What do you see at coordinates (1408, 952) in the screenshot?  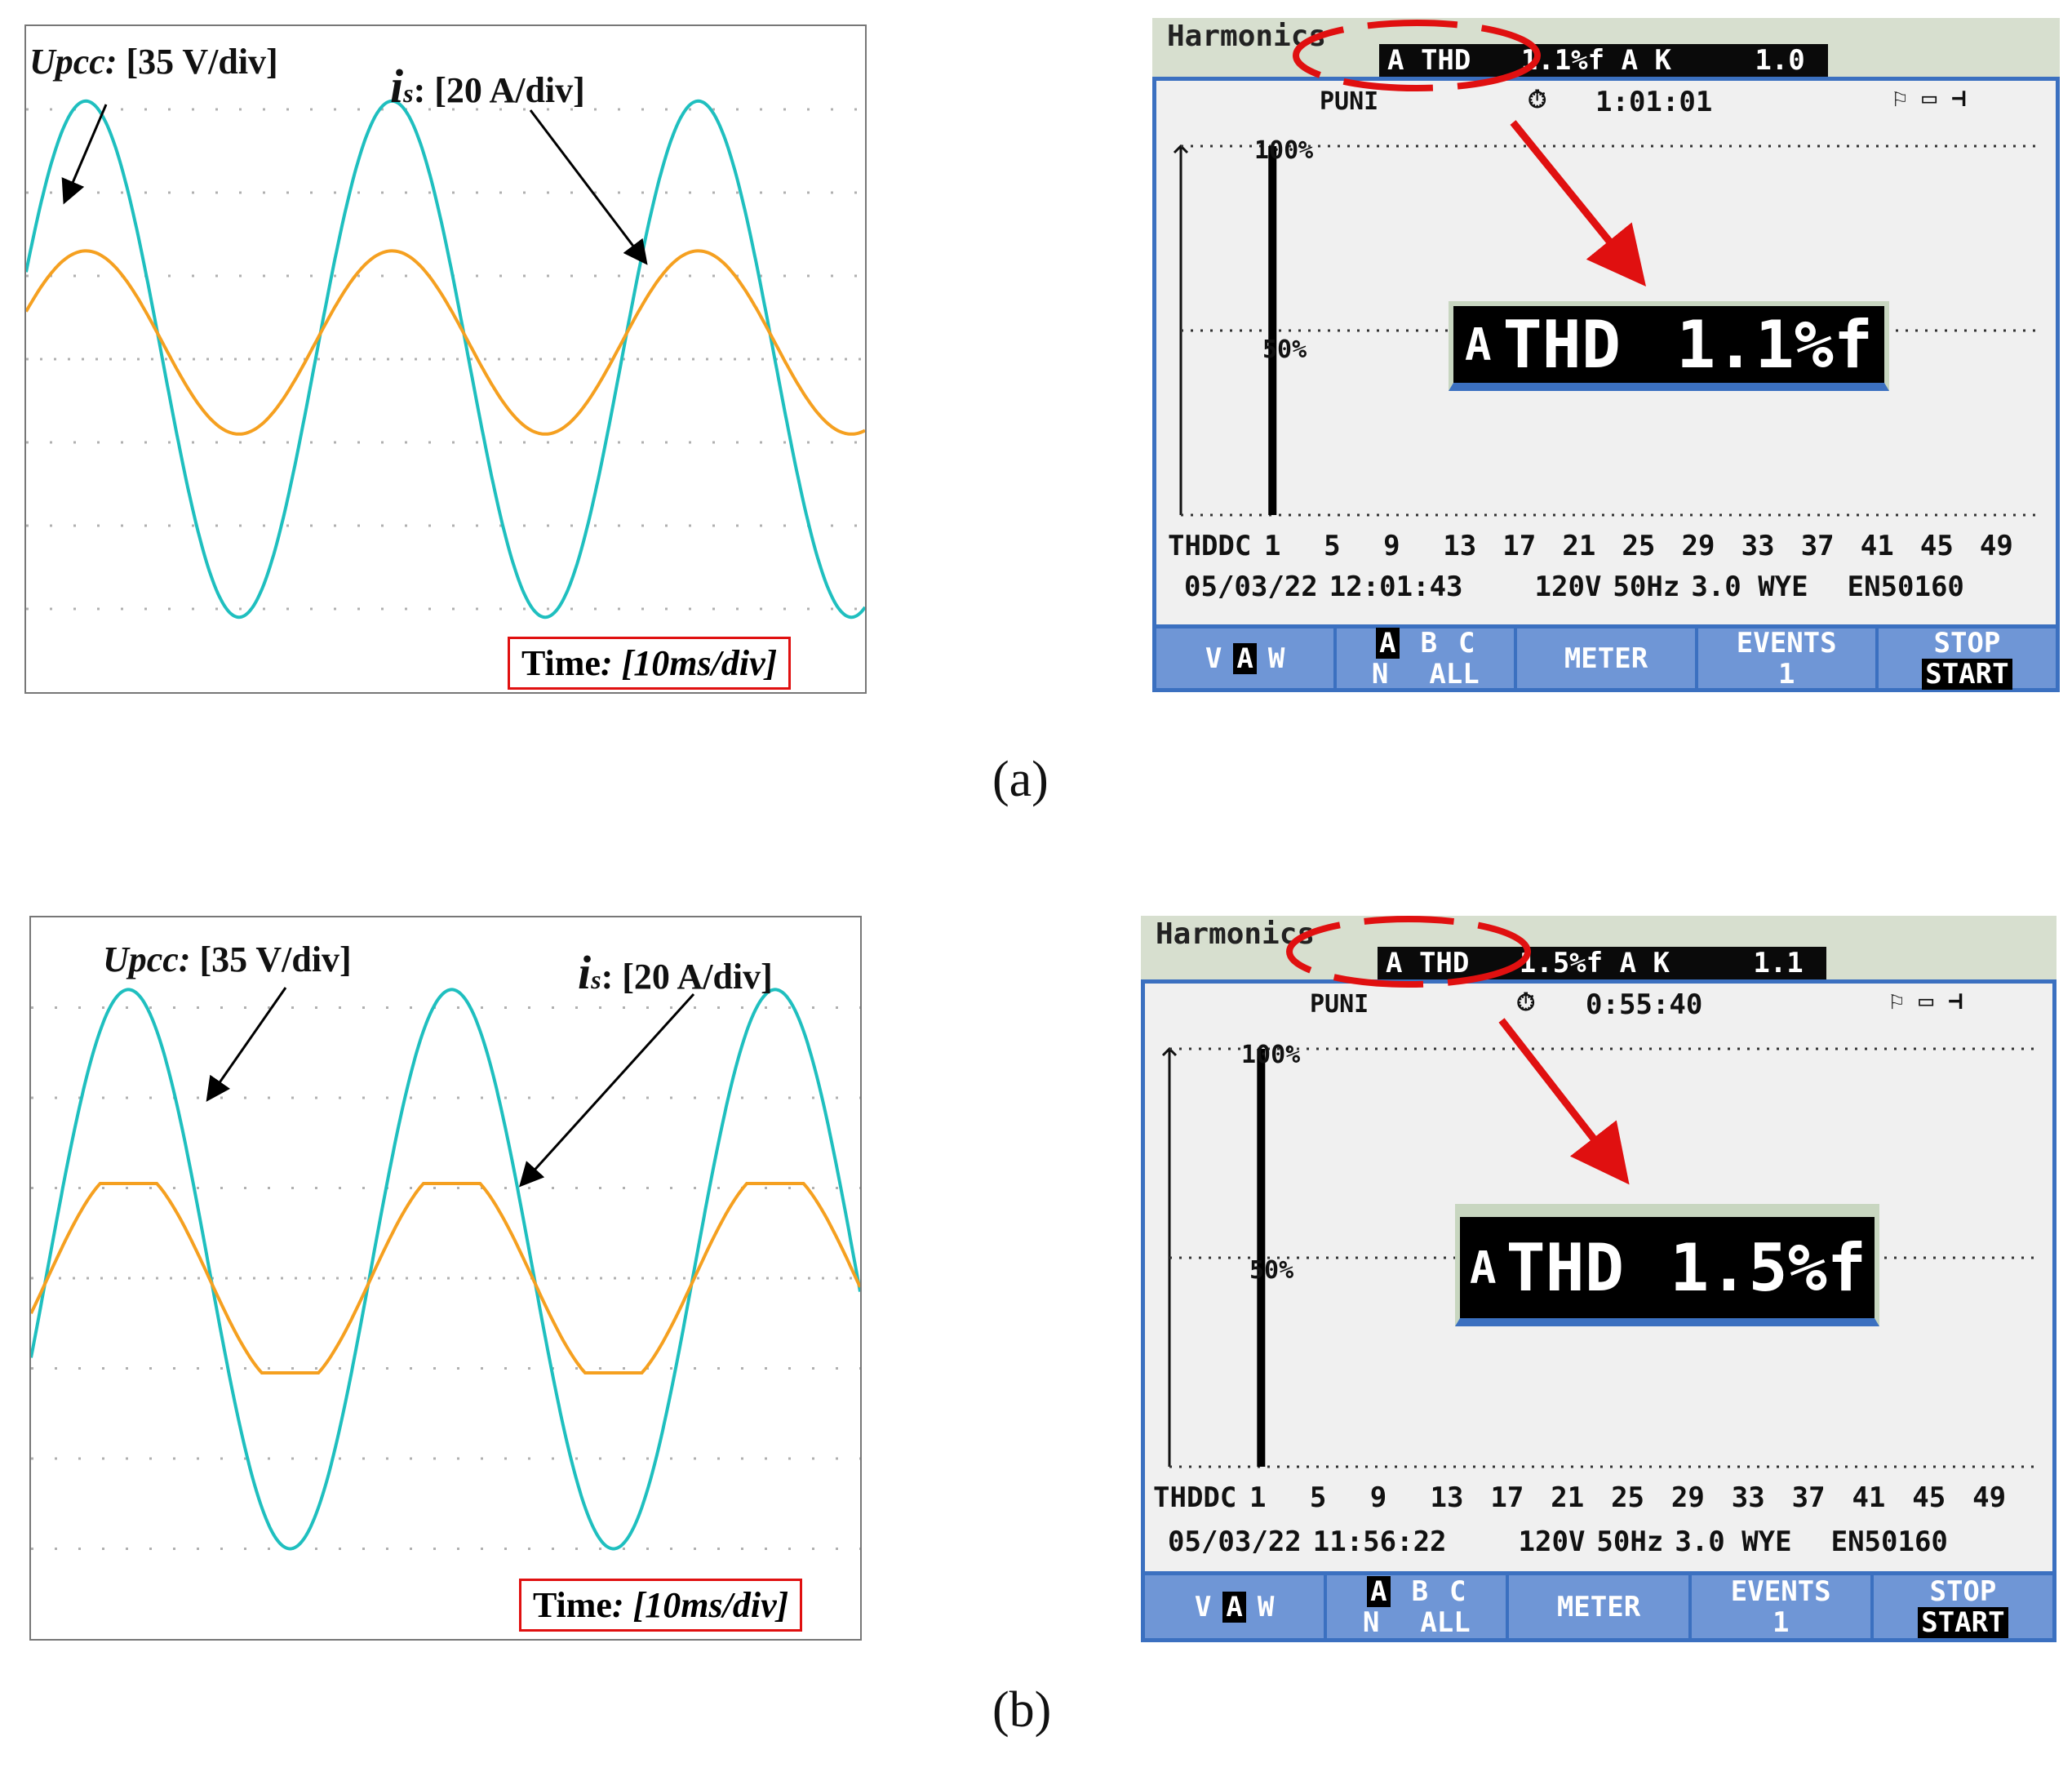 I see `thd-highlight-ellipse-b` at bounding box center [1408, 952].